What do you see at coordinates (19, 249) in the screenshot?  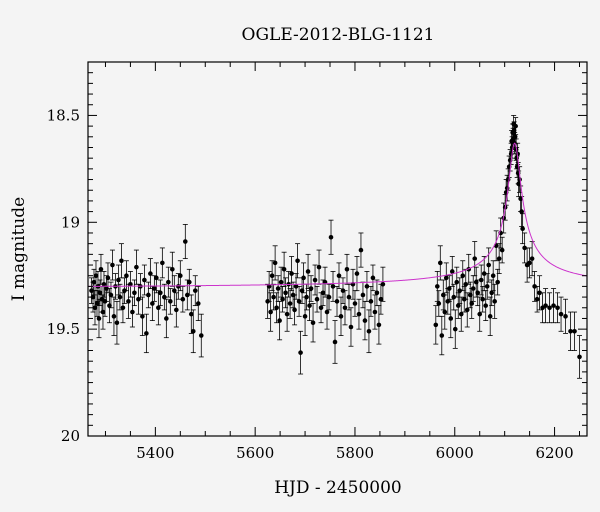 I see `y-axis-label: I magnitude` at bounding box center [19, 249].